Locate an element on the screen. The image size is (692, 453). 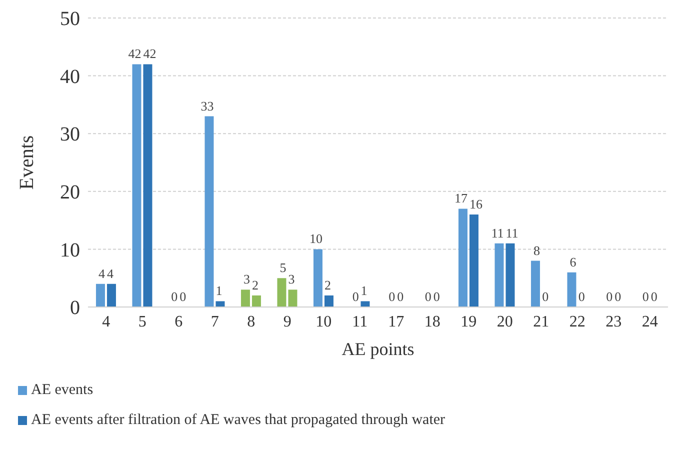
x-tick-label: 18 is located at coordinates (432, 321).